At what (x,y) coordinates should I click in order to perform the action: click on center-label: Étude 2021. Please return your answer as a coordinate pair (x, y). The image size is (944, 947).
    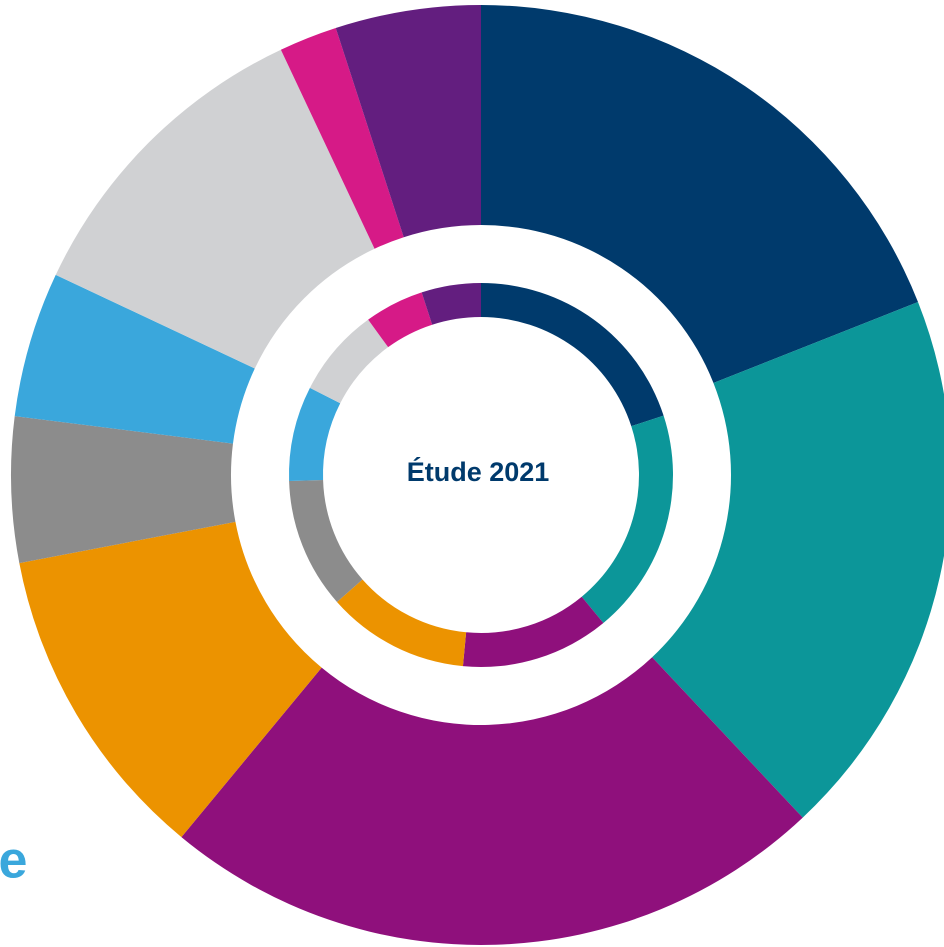
    Looking at the image, I should click on (478, 471).